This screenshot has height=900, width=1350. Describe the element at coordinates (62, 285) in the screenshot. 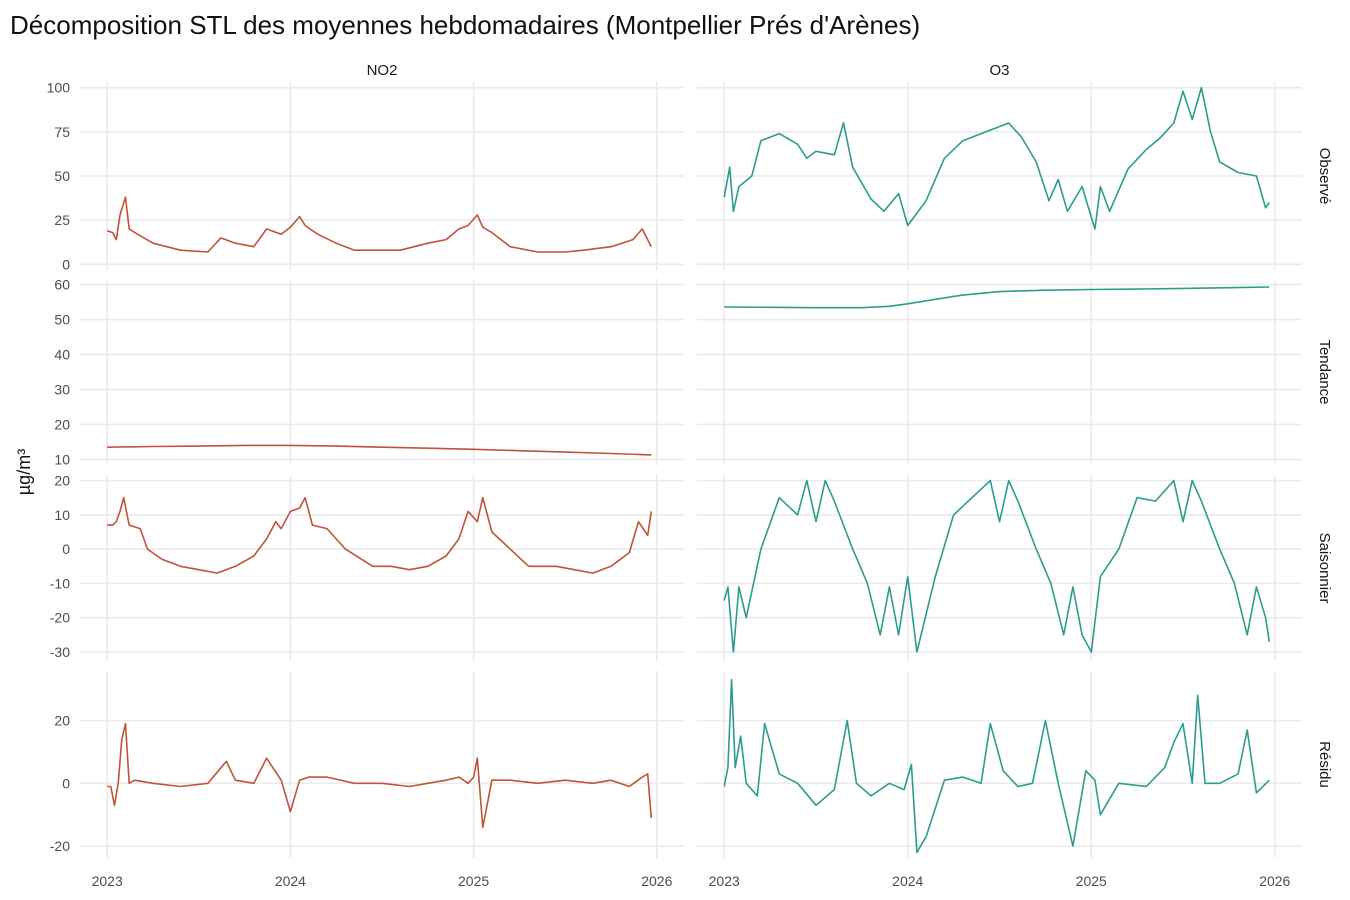

I see `y-tick-label: 60` at that location.